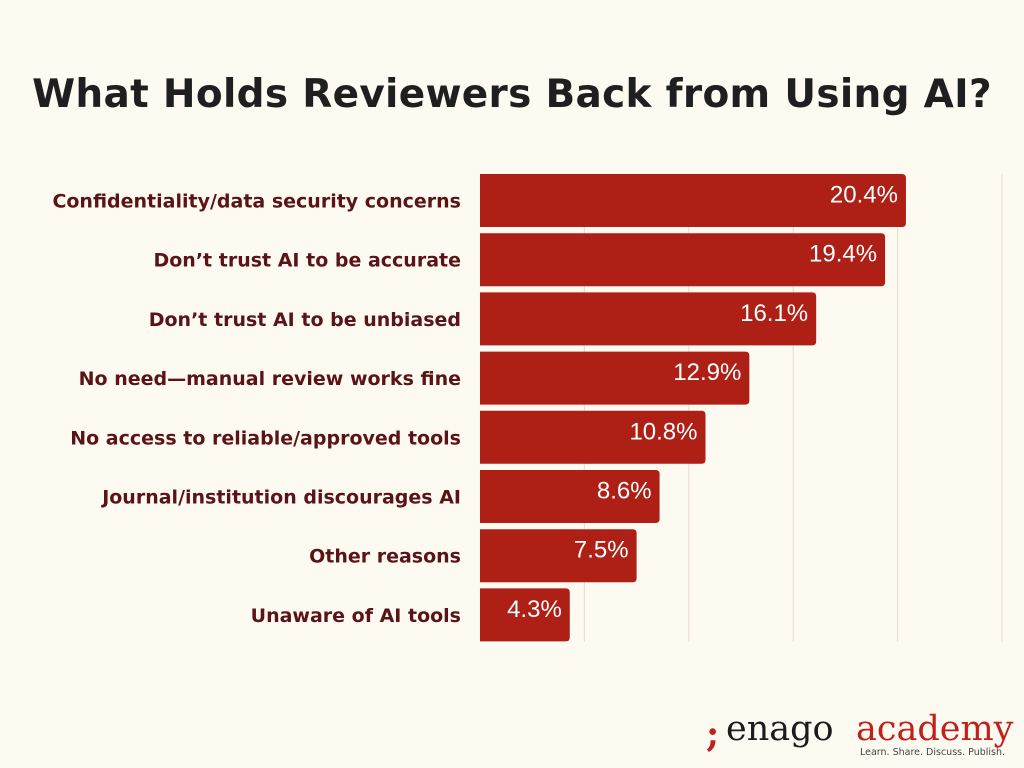  What do you see at coordinates (935, 729) in the screenshot?
I see `logo-product: academy` at bounding box center [935, 729].